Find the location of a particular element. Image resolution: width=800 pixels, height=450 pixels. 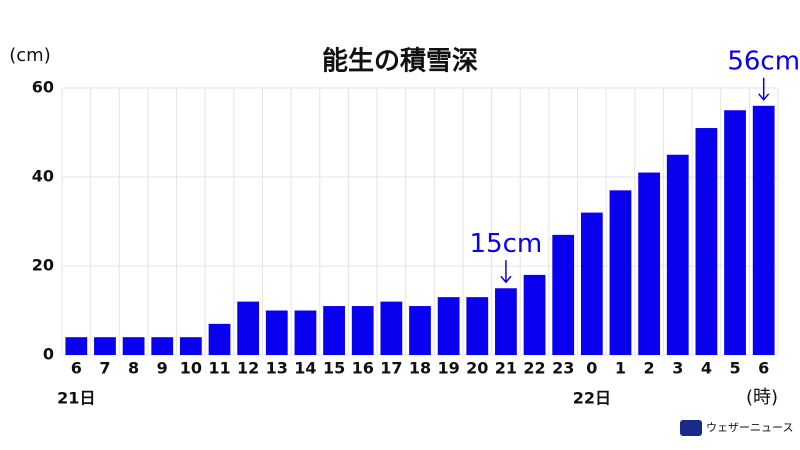

logo: ウェザーニュース is located at coordinates (736, 428).